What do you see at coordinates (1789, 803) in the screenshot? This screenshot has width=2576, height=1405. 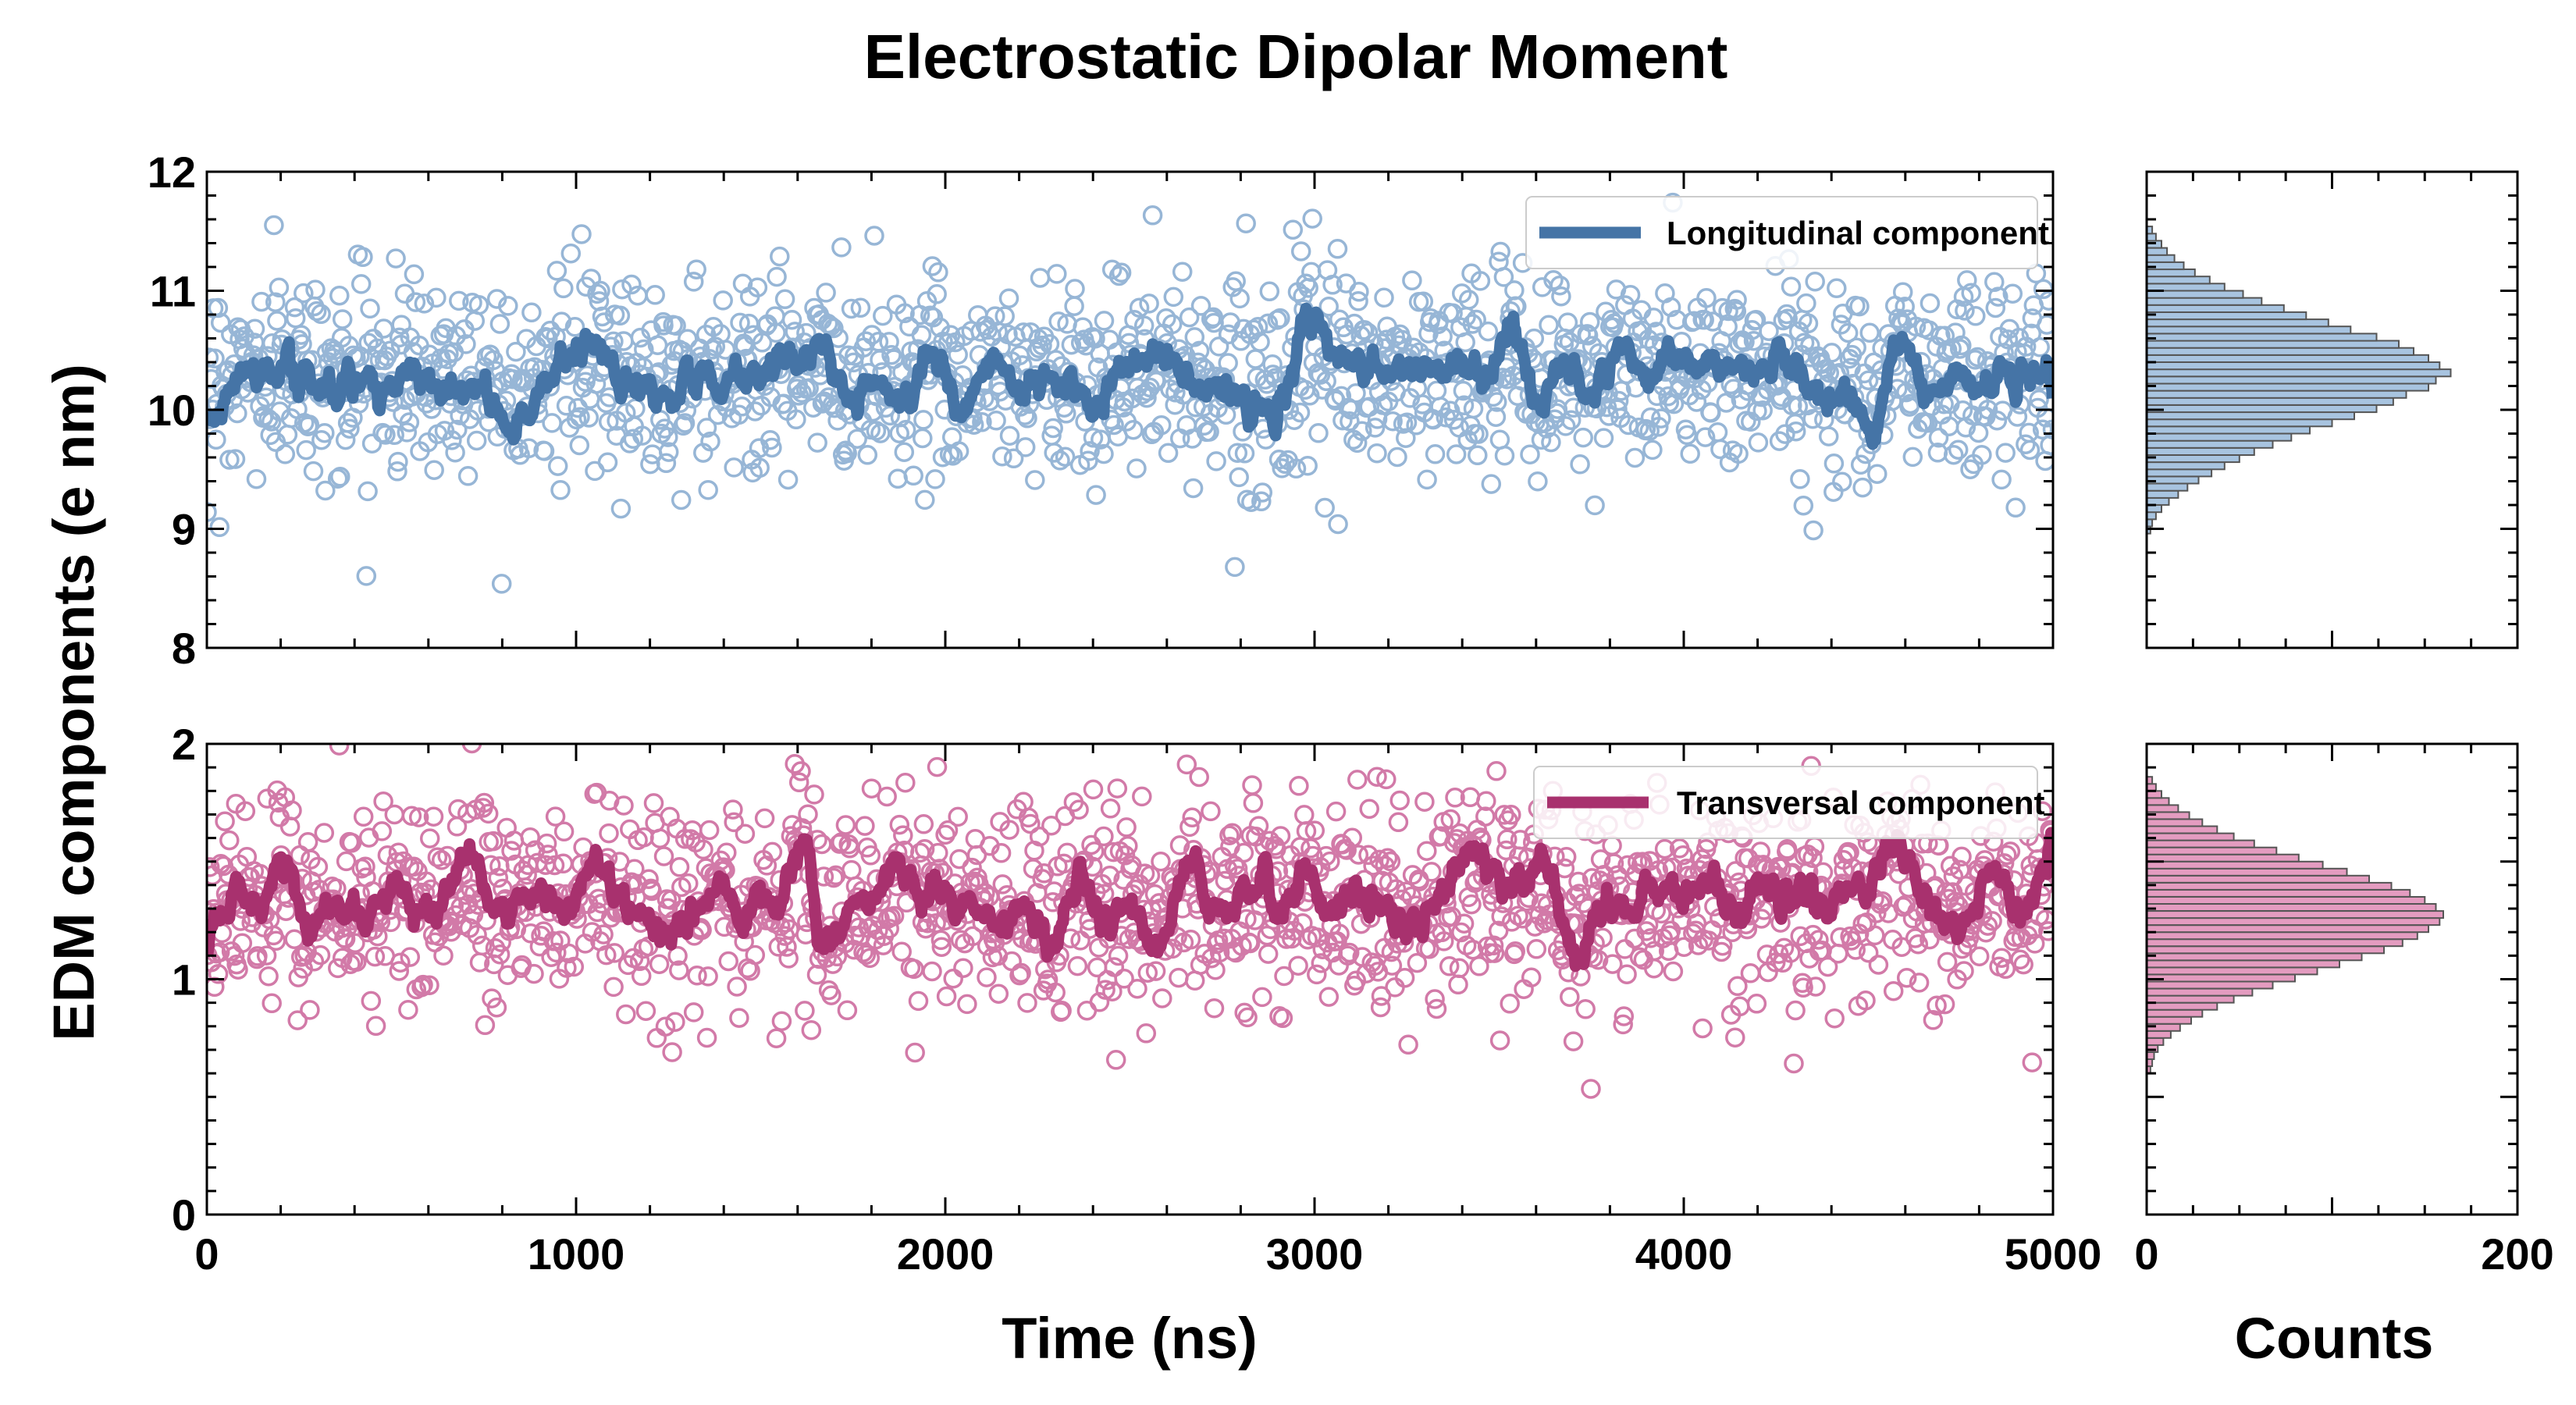 I see `transversal-legend: Transversal component` at bounding box center [1789, 803].